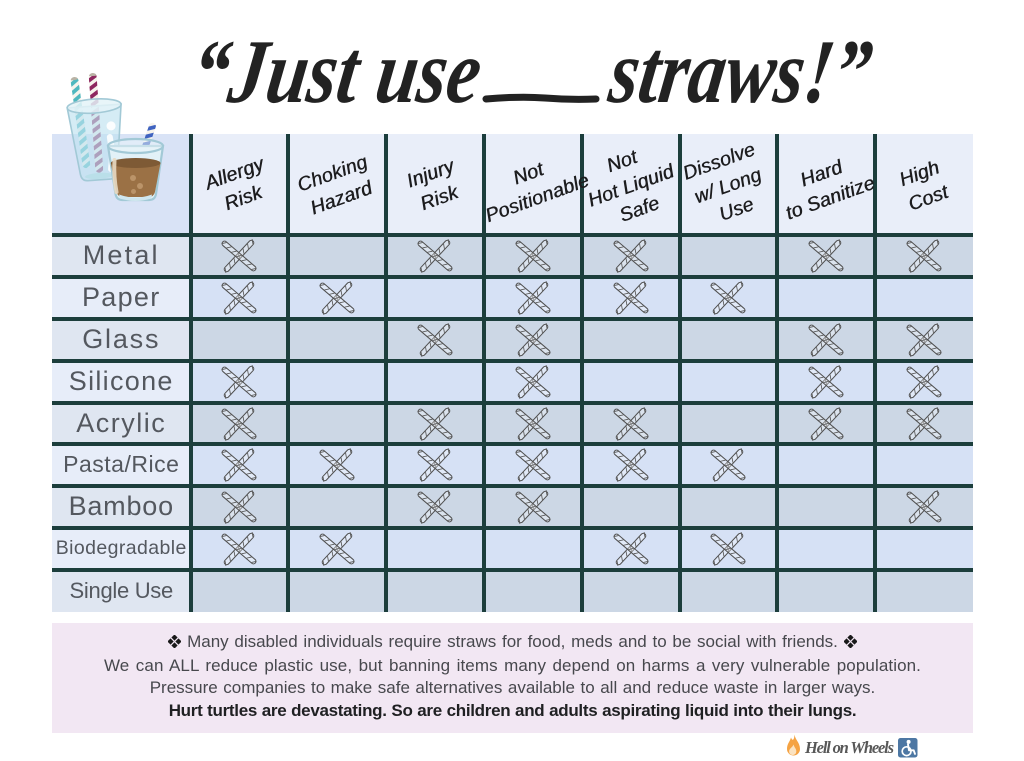  I want to click on svg-text: Hell on Wheels, so click(849, 747).